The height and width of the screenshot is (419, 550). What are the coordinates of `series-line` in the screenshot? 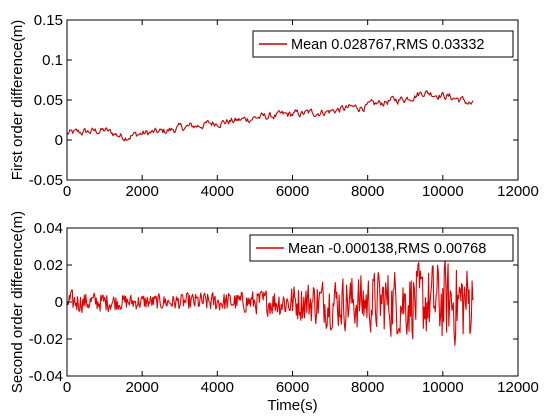 It's located at (270, 116).